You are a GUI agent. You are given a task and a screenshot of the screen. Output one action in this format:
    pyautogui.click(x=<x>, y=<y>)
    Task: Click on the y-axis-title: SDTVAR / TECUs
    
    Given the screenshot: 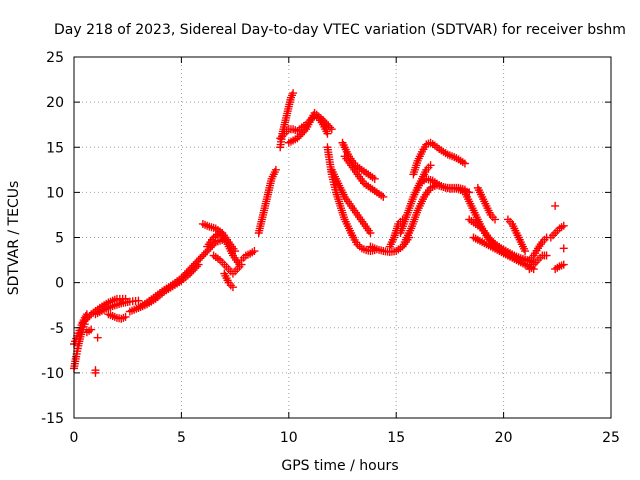 What is the action you would take?
    pyautogui.click(x=14, y=238)
    